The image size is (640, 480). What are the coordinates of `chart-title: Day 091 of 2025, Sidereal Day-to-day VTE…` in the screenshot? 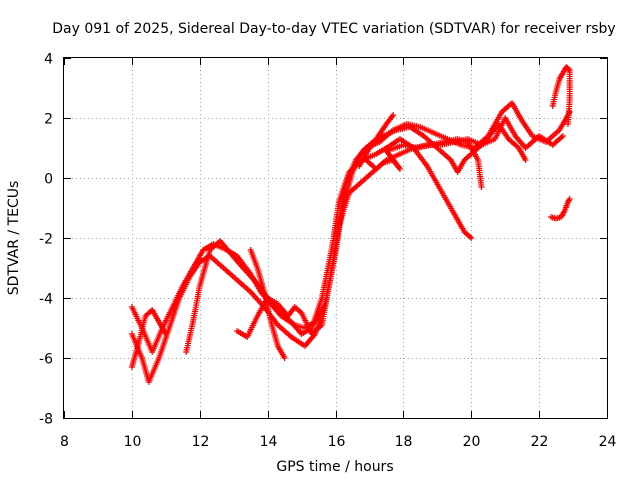 It's located at (333, 29).